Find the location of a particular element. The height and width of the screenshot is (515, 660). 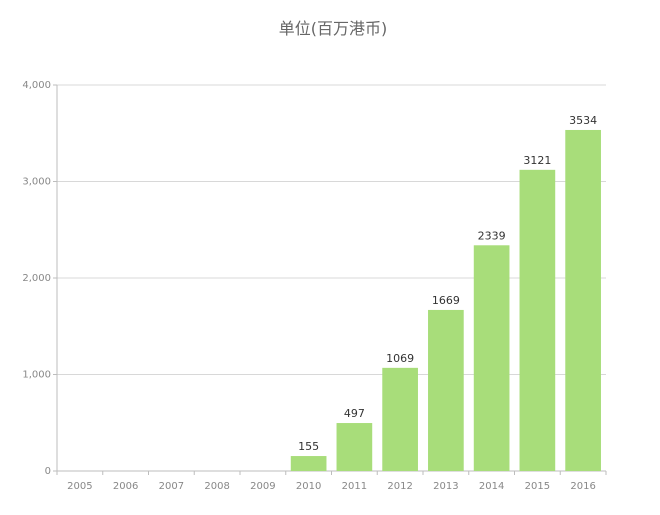

x-tick-label: 2006 is located at coordinates (125, 486).